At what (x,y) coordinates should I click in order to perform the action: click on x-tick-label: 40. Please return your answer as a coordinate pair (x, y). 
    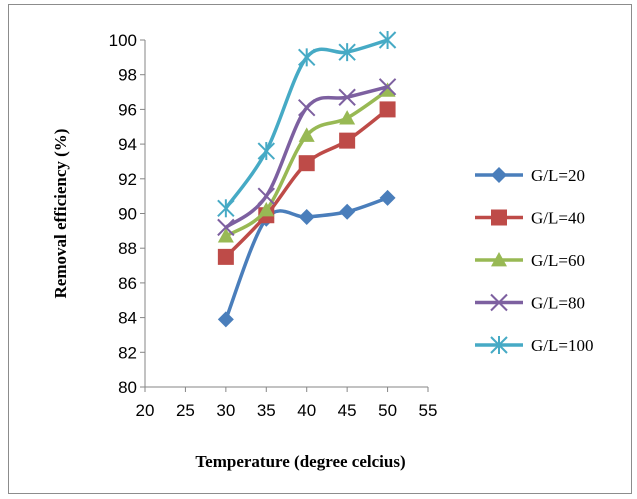
    Looking at the image, I should click on (306, 410).